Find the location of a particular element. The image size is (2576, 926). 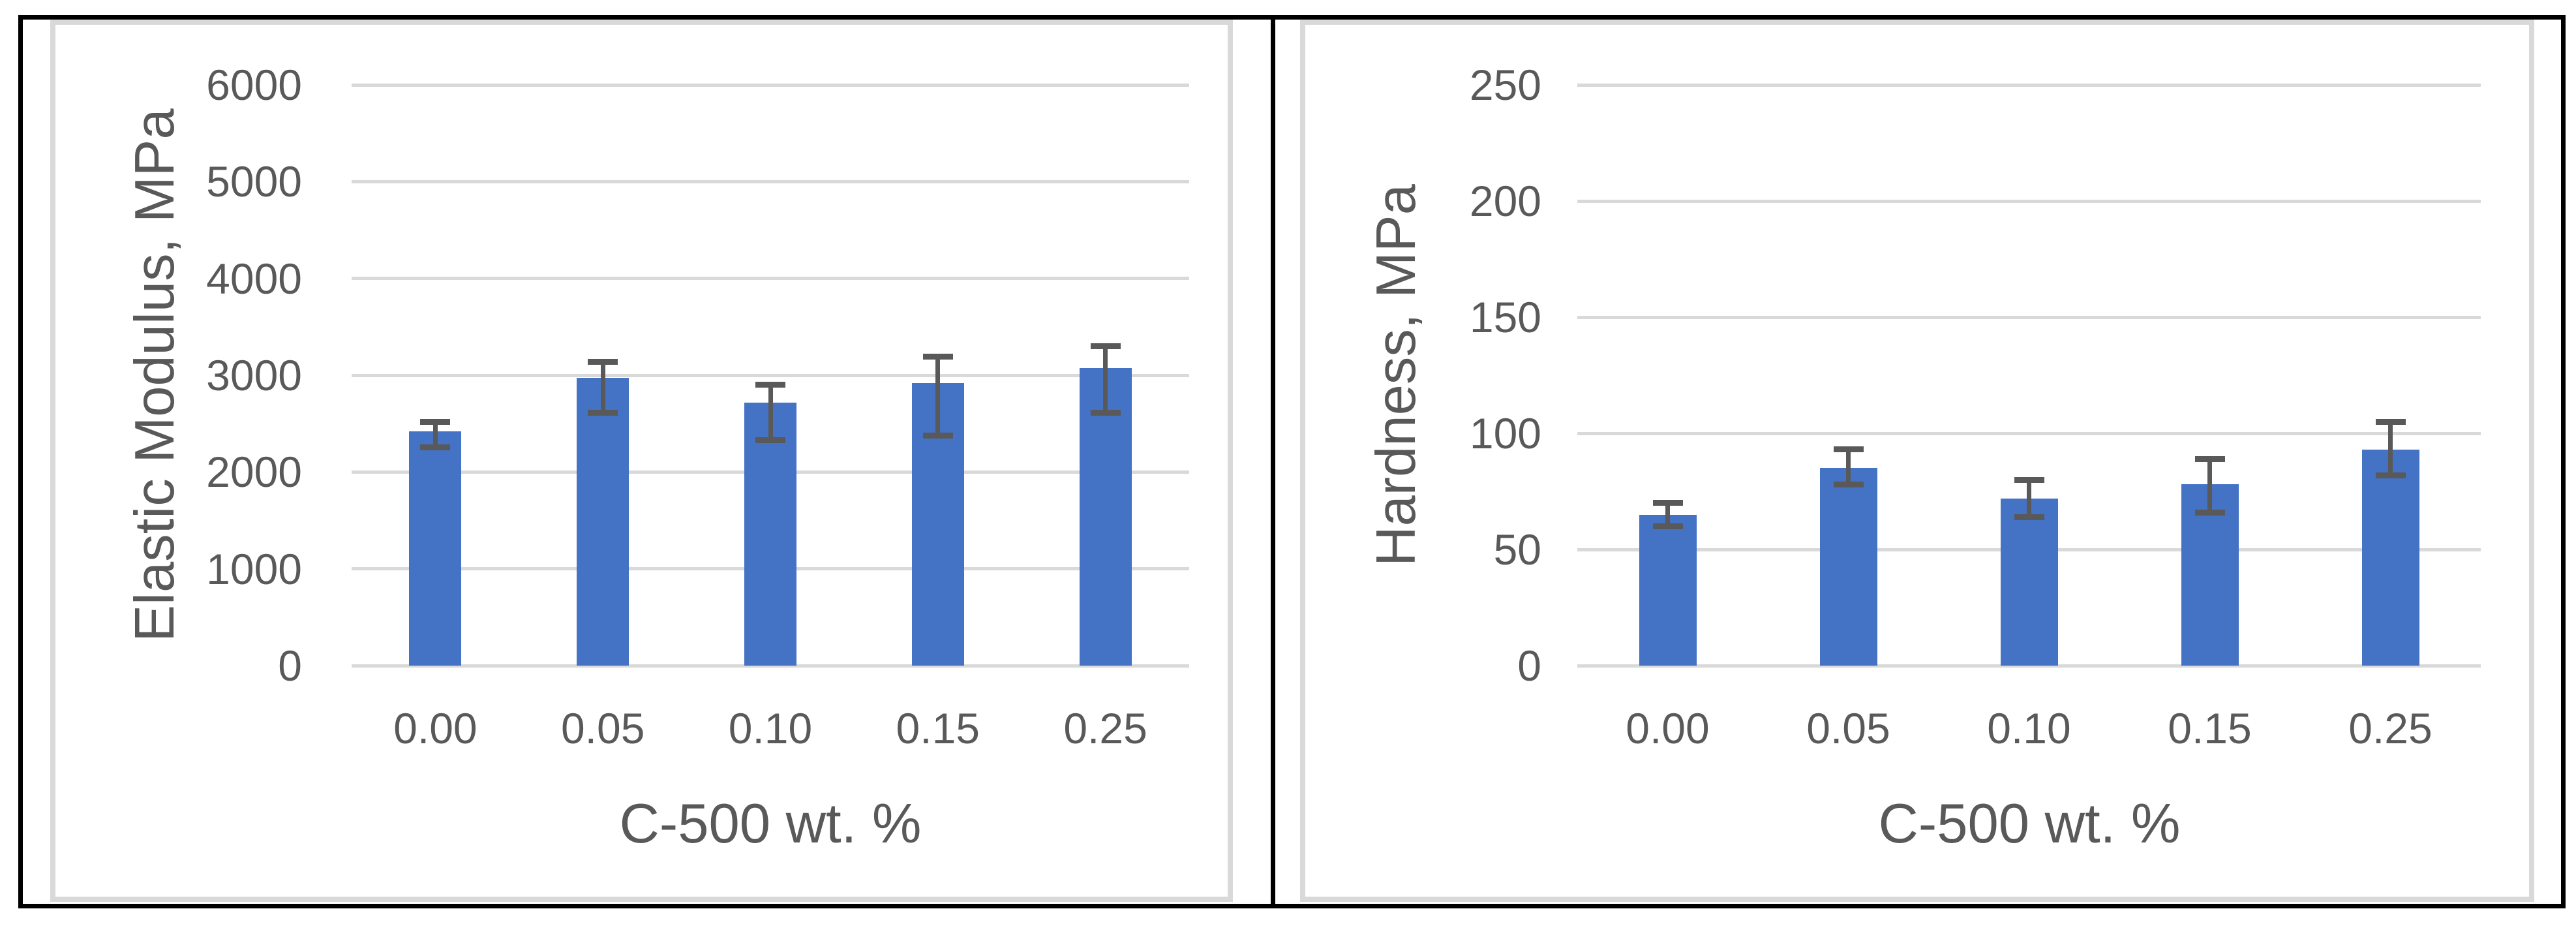

y-tick-label: 150 is located at coordinates (1505, 317).